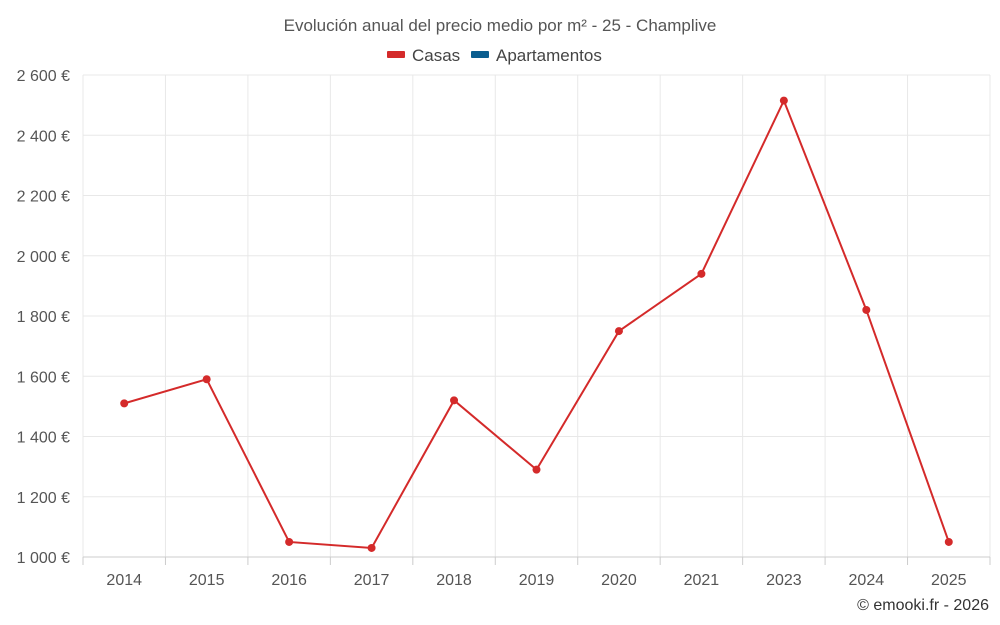 Image resolution: width=1000 pixels, height=625 pixels. I want to click on y-tick-label: 2 400 €, so click(43, 136).